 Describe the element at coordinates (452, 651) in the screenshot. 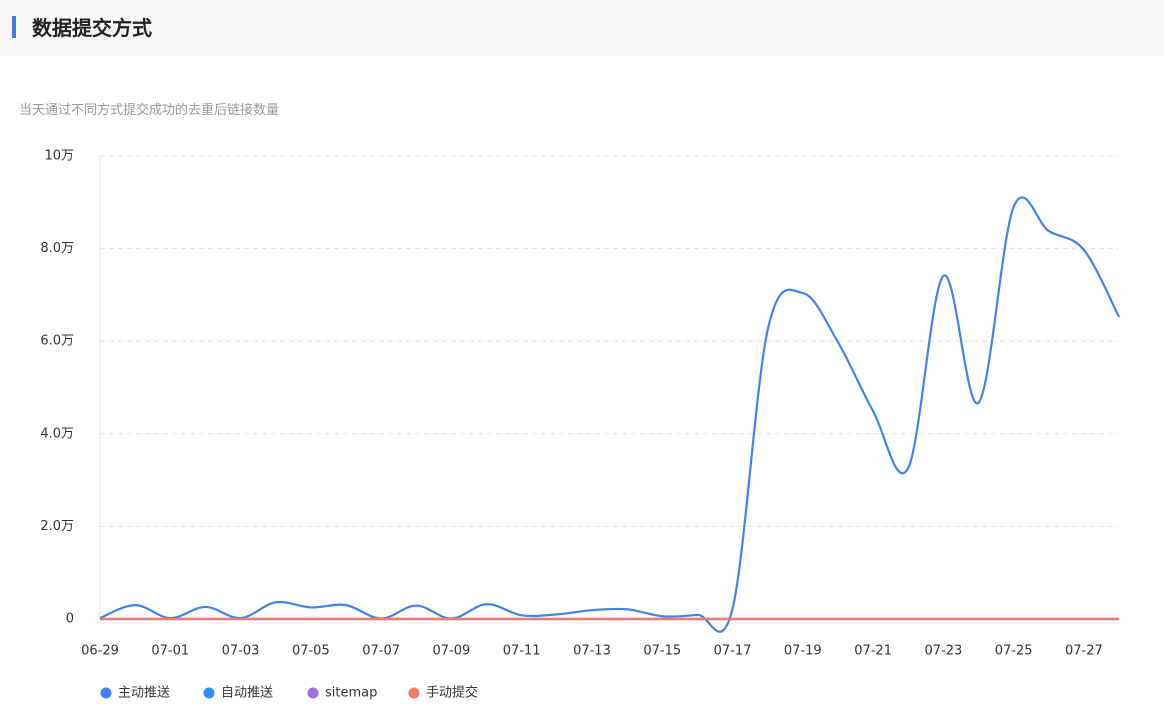

I see `x-tick-label: 07-09` at that location.